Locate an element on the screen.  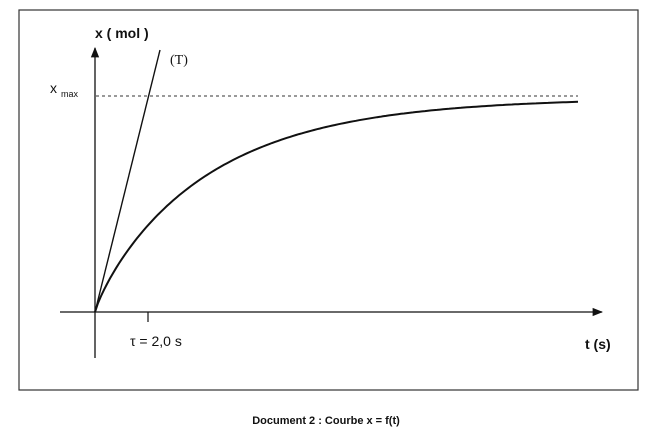
y-axis-label: x ( mol ) is located at coordinates (122, 33).